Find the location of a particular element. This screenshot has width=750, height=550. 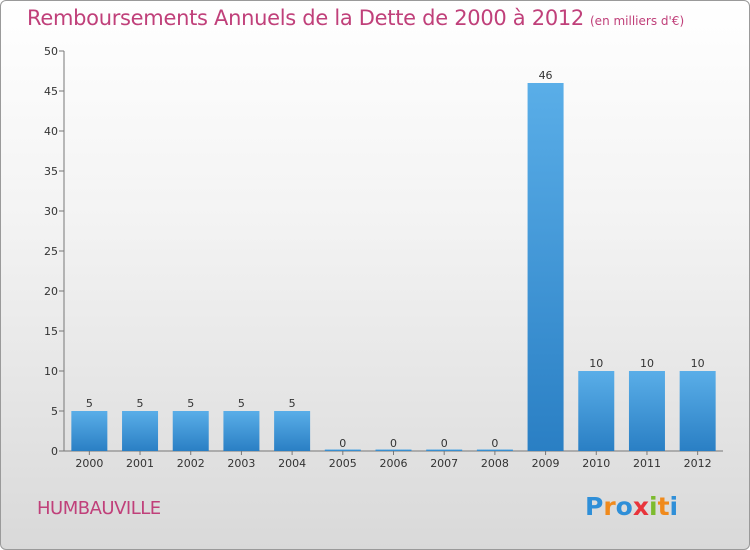

logo-letter: x is located at coordinates (640, 506).